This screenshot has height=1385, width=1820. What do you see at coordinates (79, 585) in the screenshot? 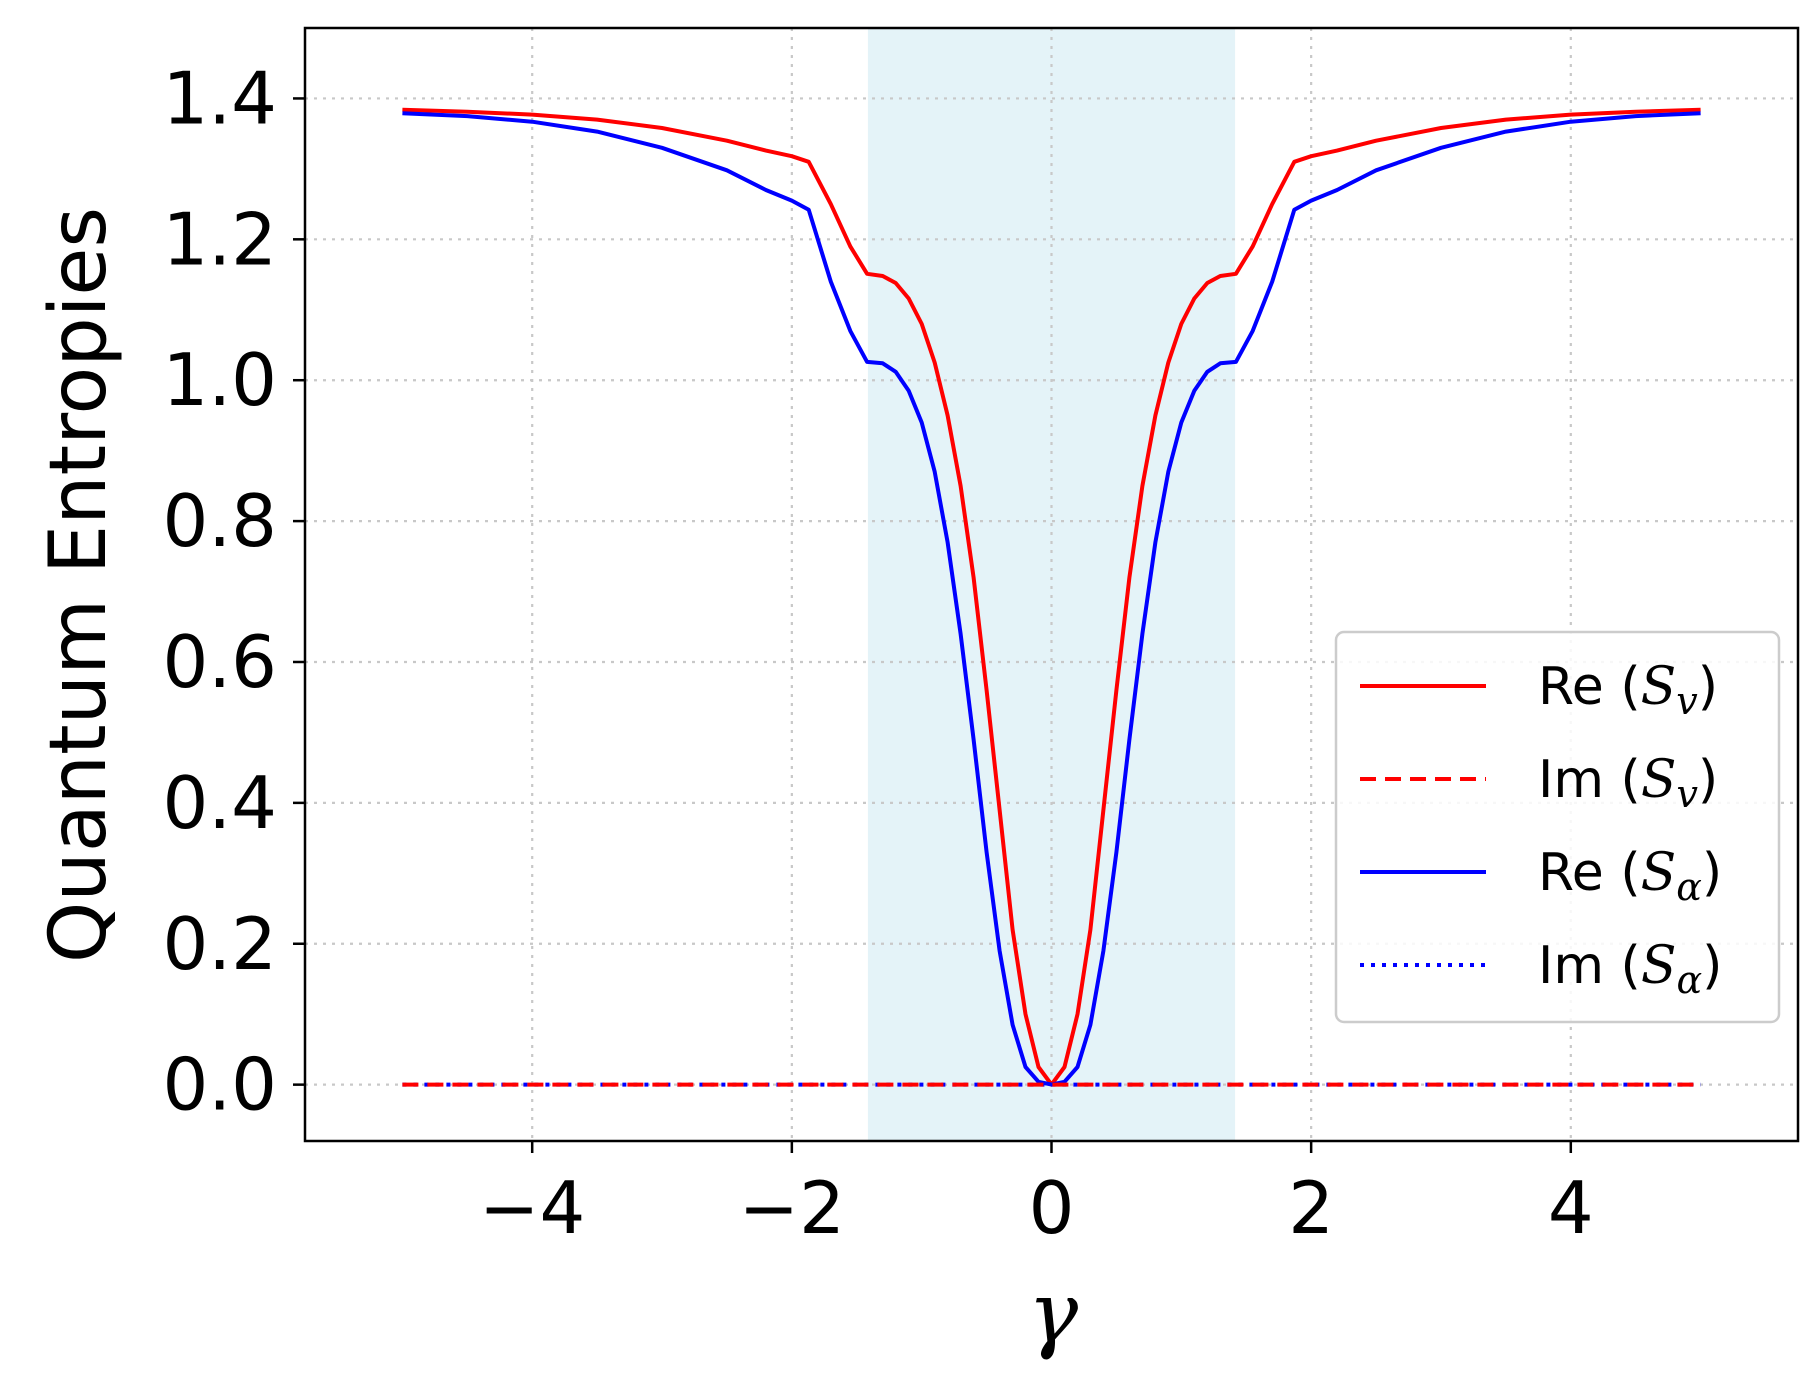
I see `y-axis-label: Quantum Entropies` at bounding box center [79, 585].